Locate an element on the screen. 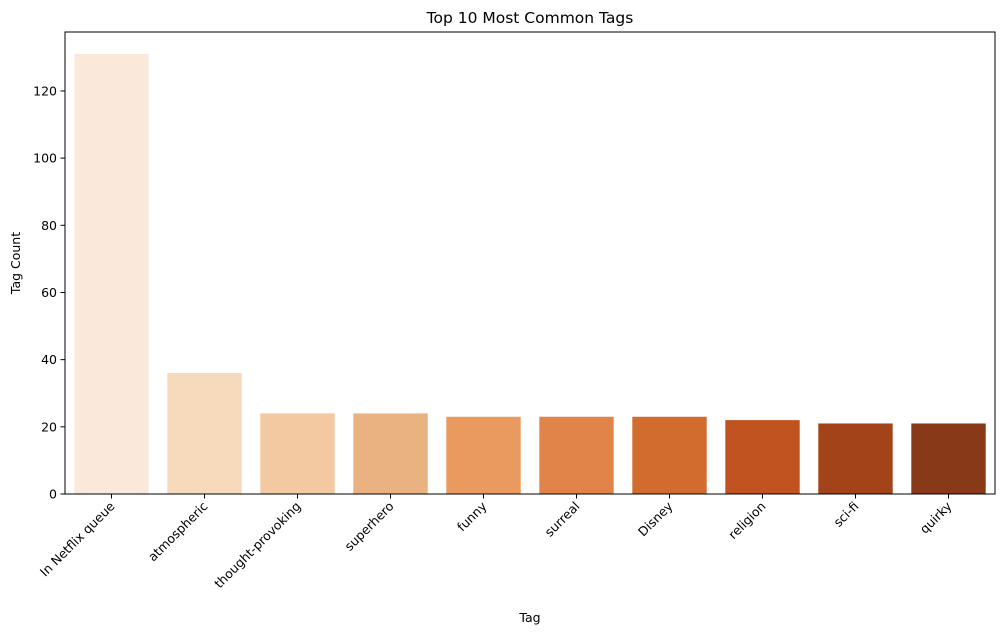  y-tick-label-4: 80 is located at coordinates (49, 225).